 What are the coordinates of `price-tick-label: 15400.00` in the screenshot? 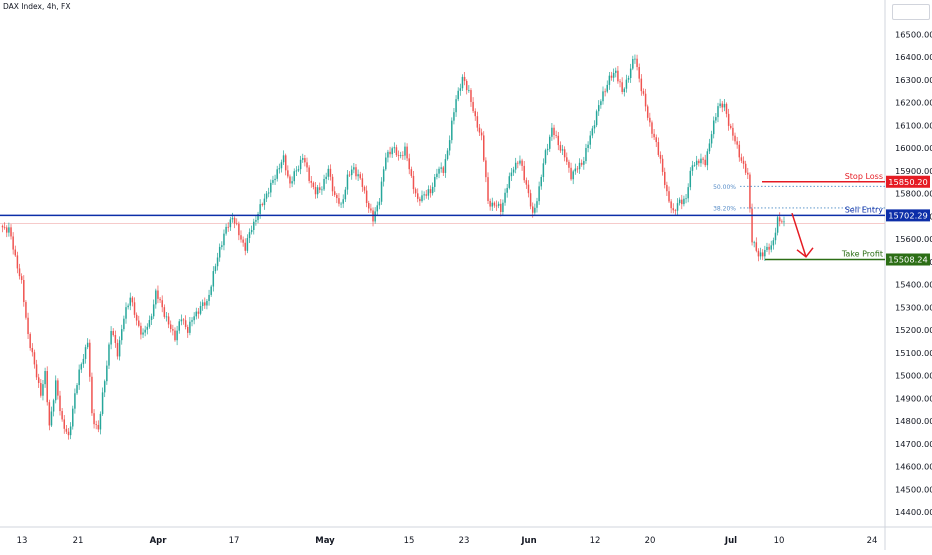 It's located at (913, 285).